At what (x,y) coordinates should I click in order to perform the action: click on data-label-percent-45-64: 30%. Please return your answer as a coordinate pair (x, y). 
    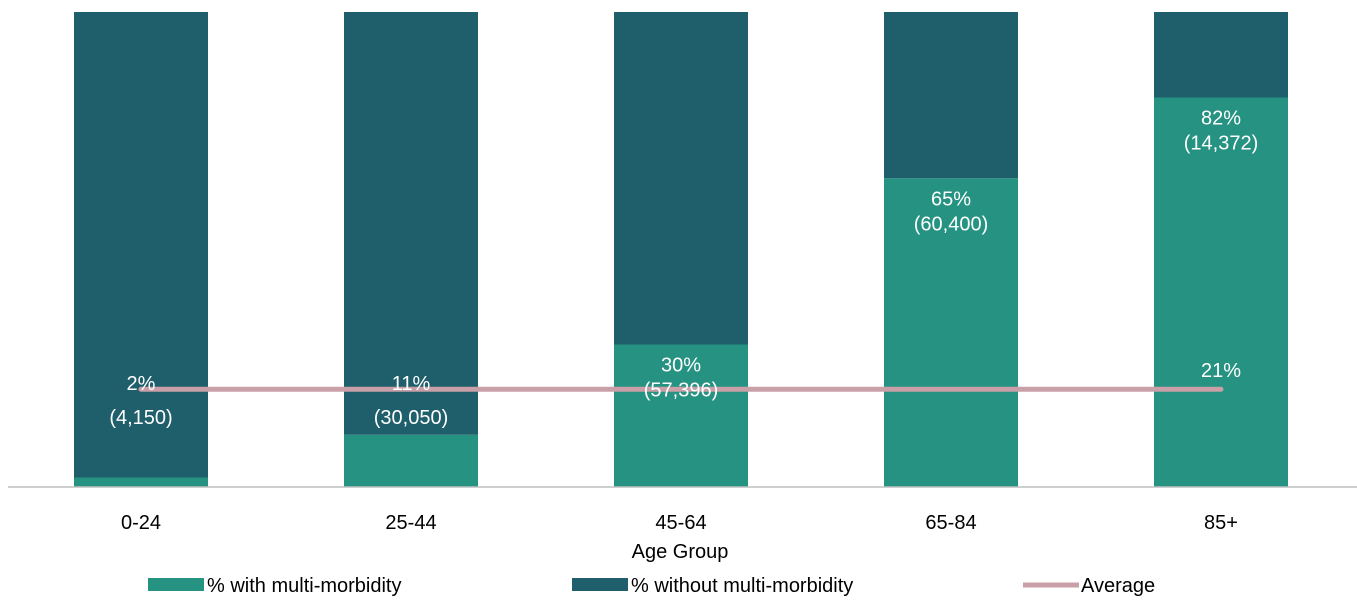
    Looking at the image, I should click on (681, 366).